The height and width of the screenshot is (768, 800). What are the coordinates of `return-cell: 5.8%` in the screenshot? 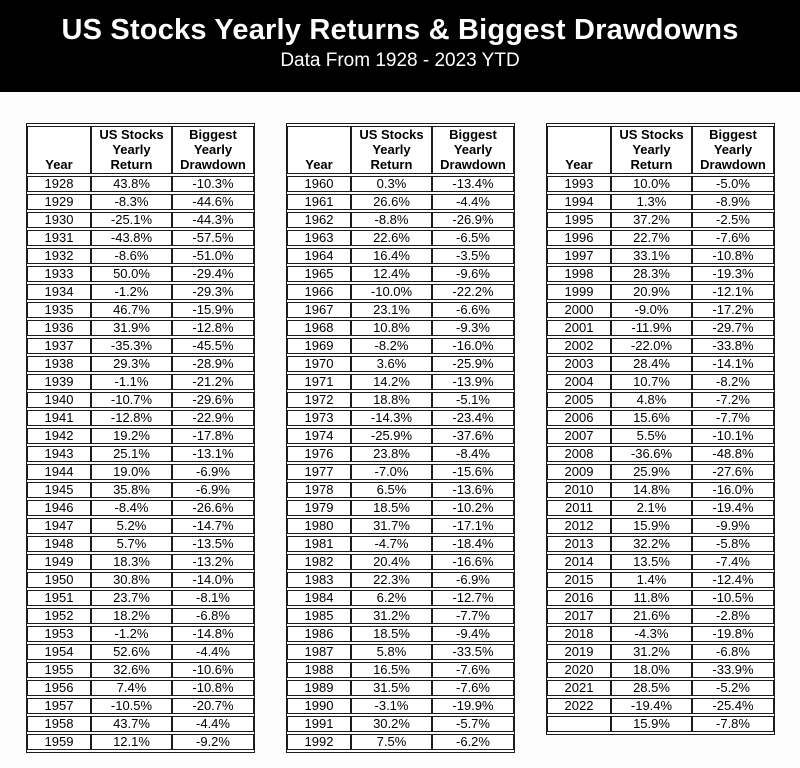 It's located at (391, 652).